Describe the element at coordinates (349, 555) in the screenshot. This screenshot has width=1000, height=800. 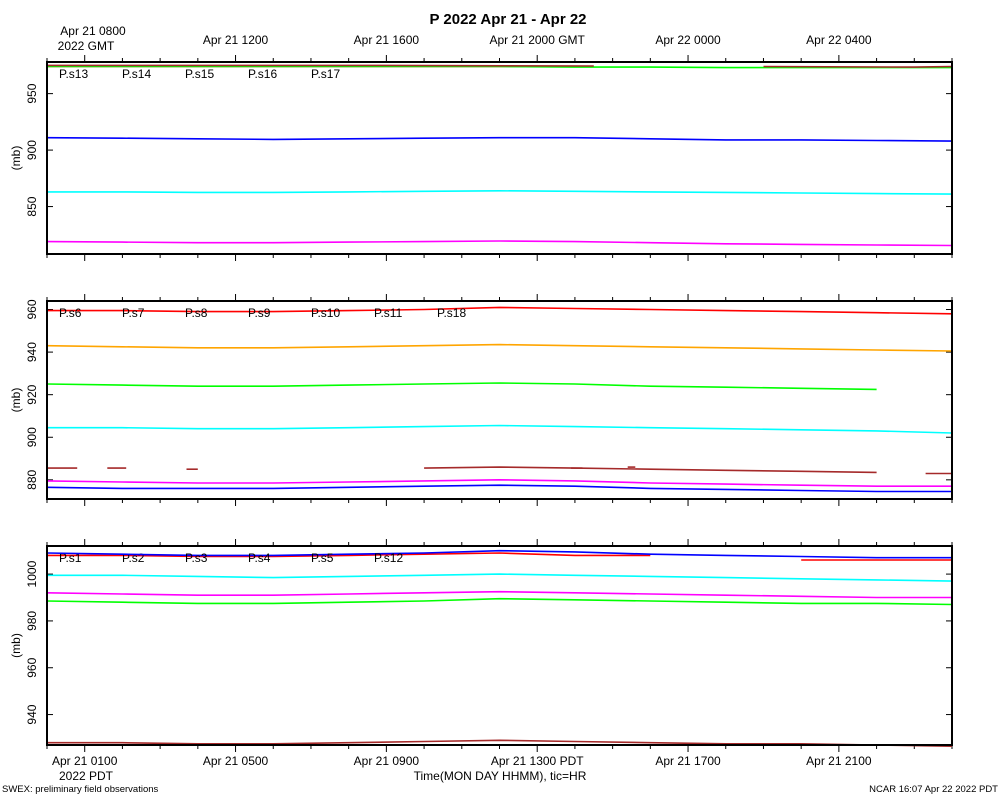
I see `series-line-P.s1` at that location.